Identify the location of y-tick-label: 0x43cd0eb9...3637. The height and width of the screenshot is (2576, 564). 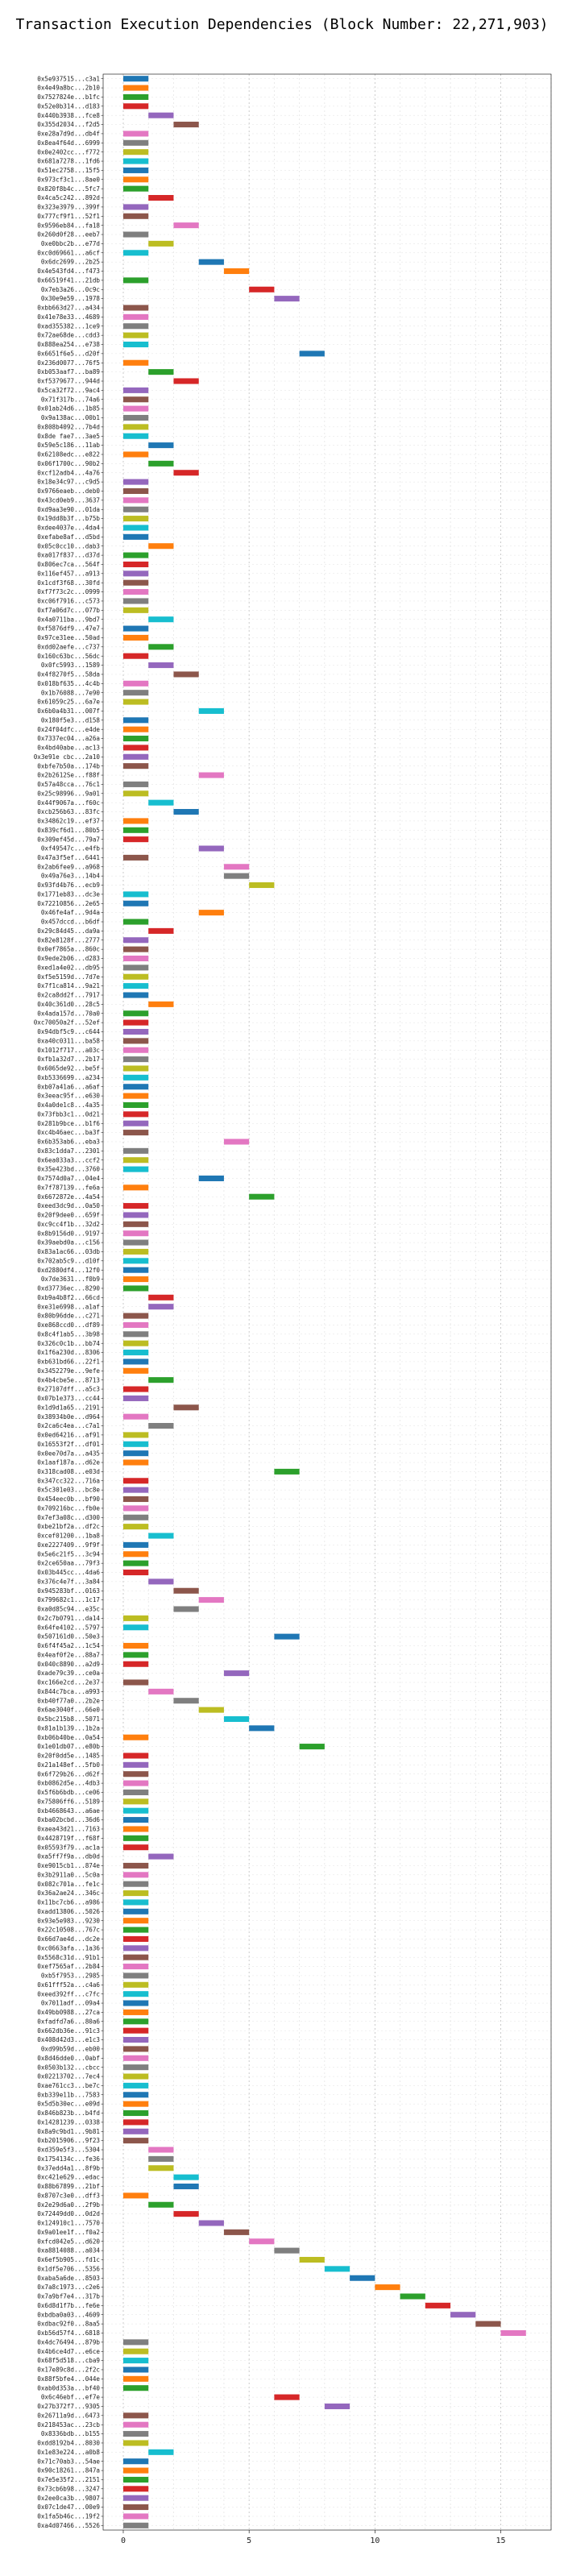
(68, 500).